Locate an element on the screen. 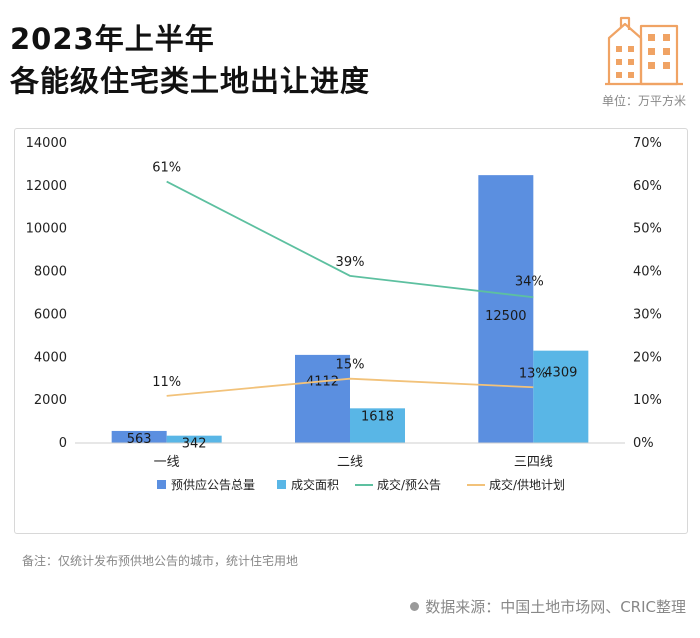 The height and width of the screenshot is (638, 700). line-deal-ratio is located at coordinates (350, 239).